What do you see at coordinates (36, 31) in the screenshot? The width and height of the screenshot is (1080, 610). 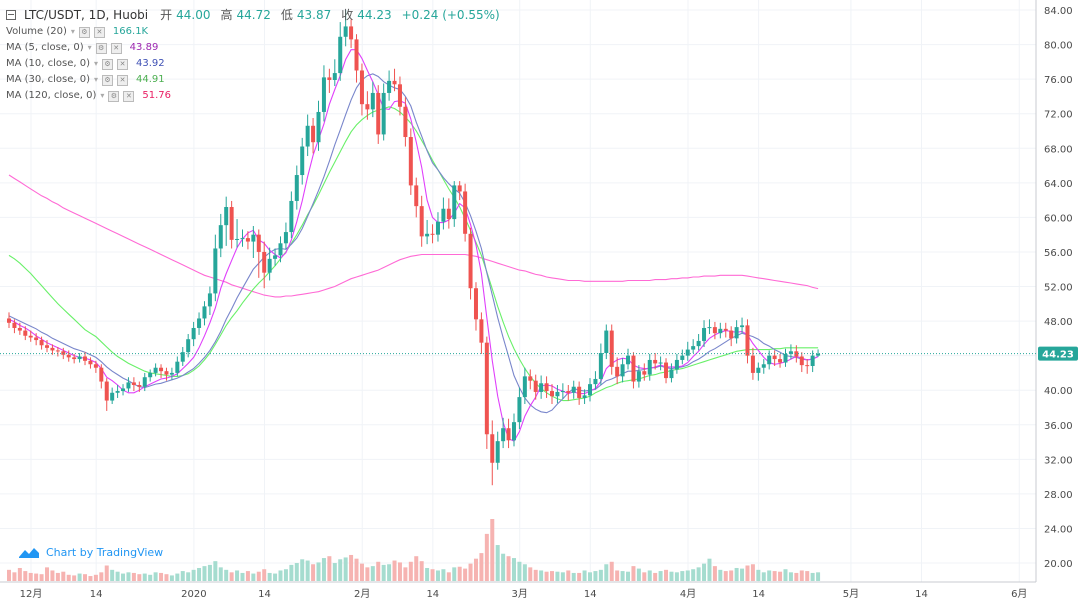 I see `indicator-label: Volume (20)` at bounding box center [36, 31].